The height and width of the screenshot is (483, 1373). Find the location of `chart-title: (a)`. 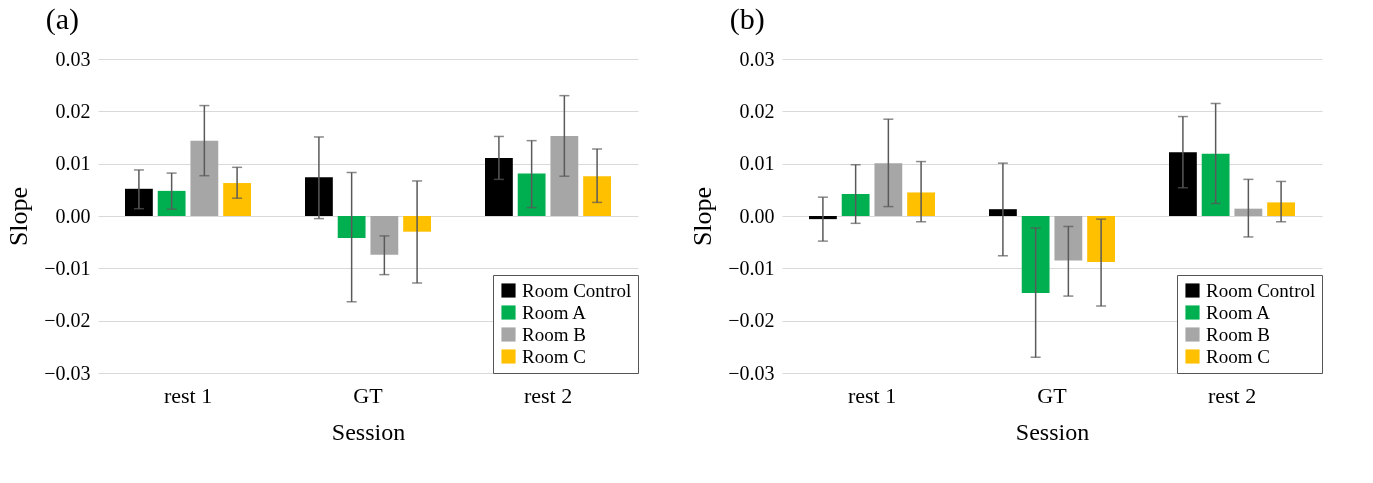

chart-title: (a) is located at coordinates (62, 19).